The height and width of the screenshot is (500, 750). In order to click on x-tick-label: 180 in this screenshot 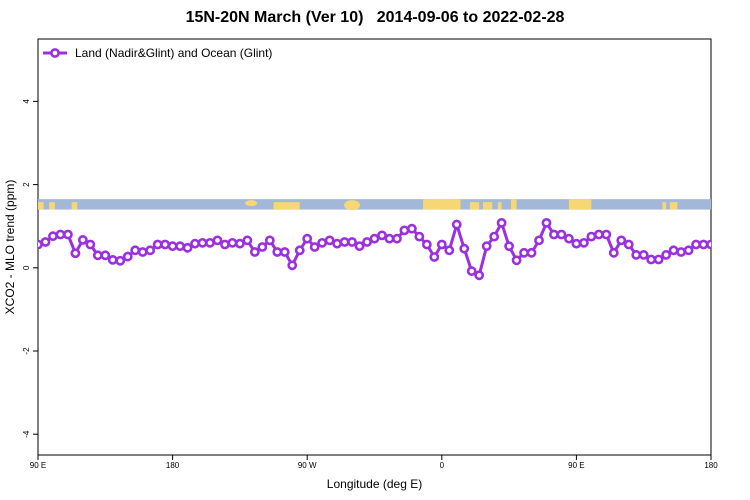, I will do `click(173, 465)`.